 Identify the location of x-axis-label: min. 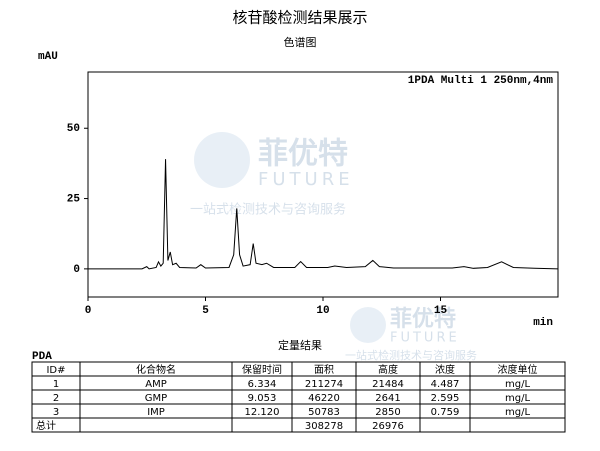
(543, 323).